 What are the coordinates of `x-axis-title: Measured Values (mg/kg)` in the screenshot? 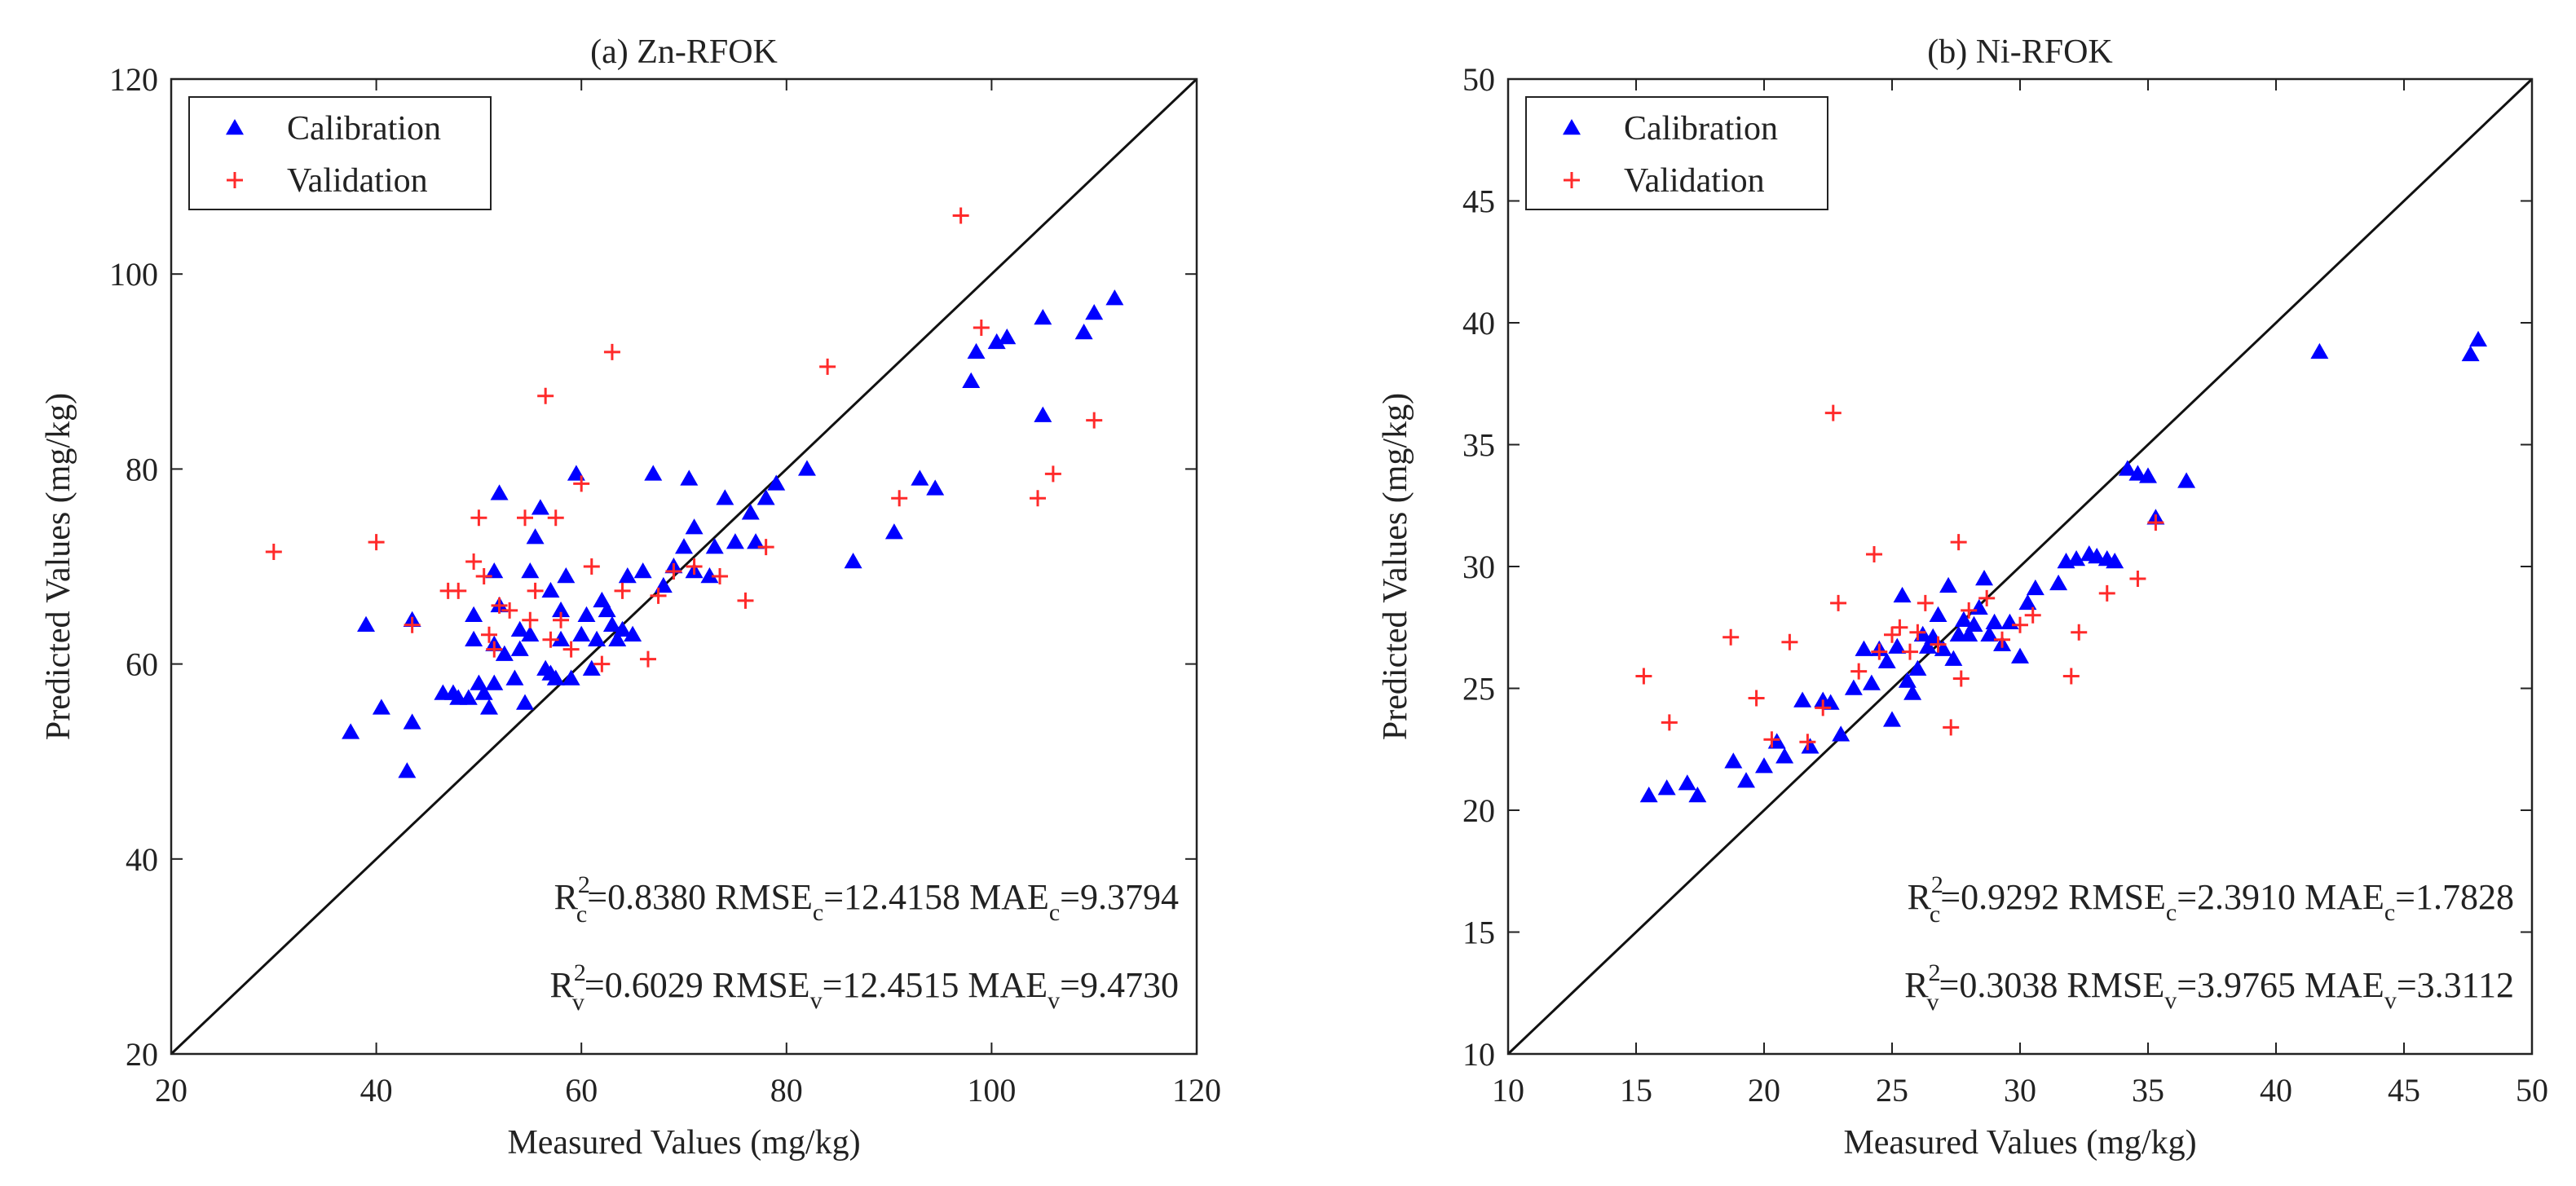 It's located at (2019, 1143).